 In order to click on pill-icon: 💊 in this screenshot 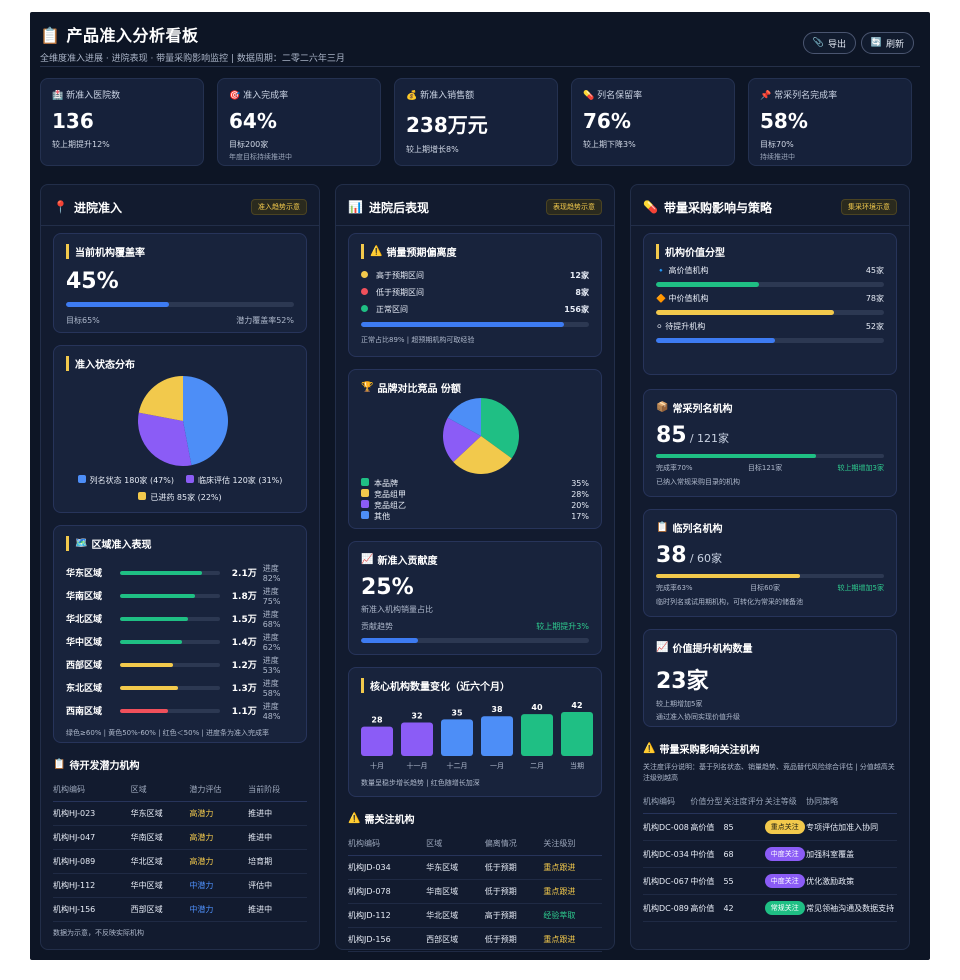, I will do `click(650, 207)`.